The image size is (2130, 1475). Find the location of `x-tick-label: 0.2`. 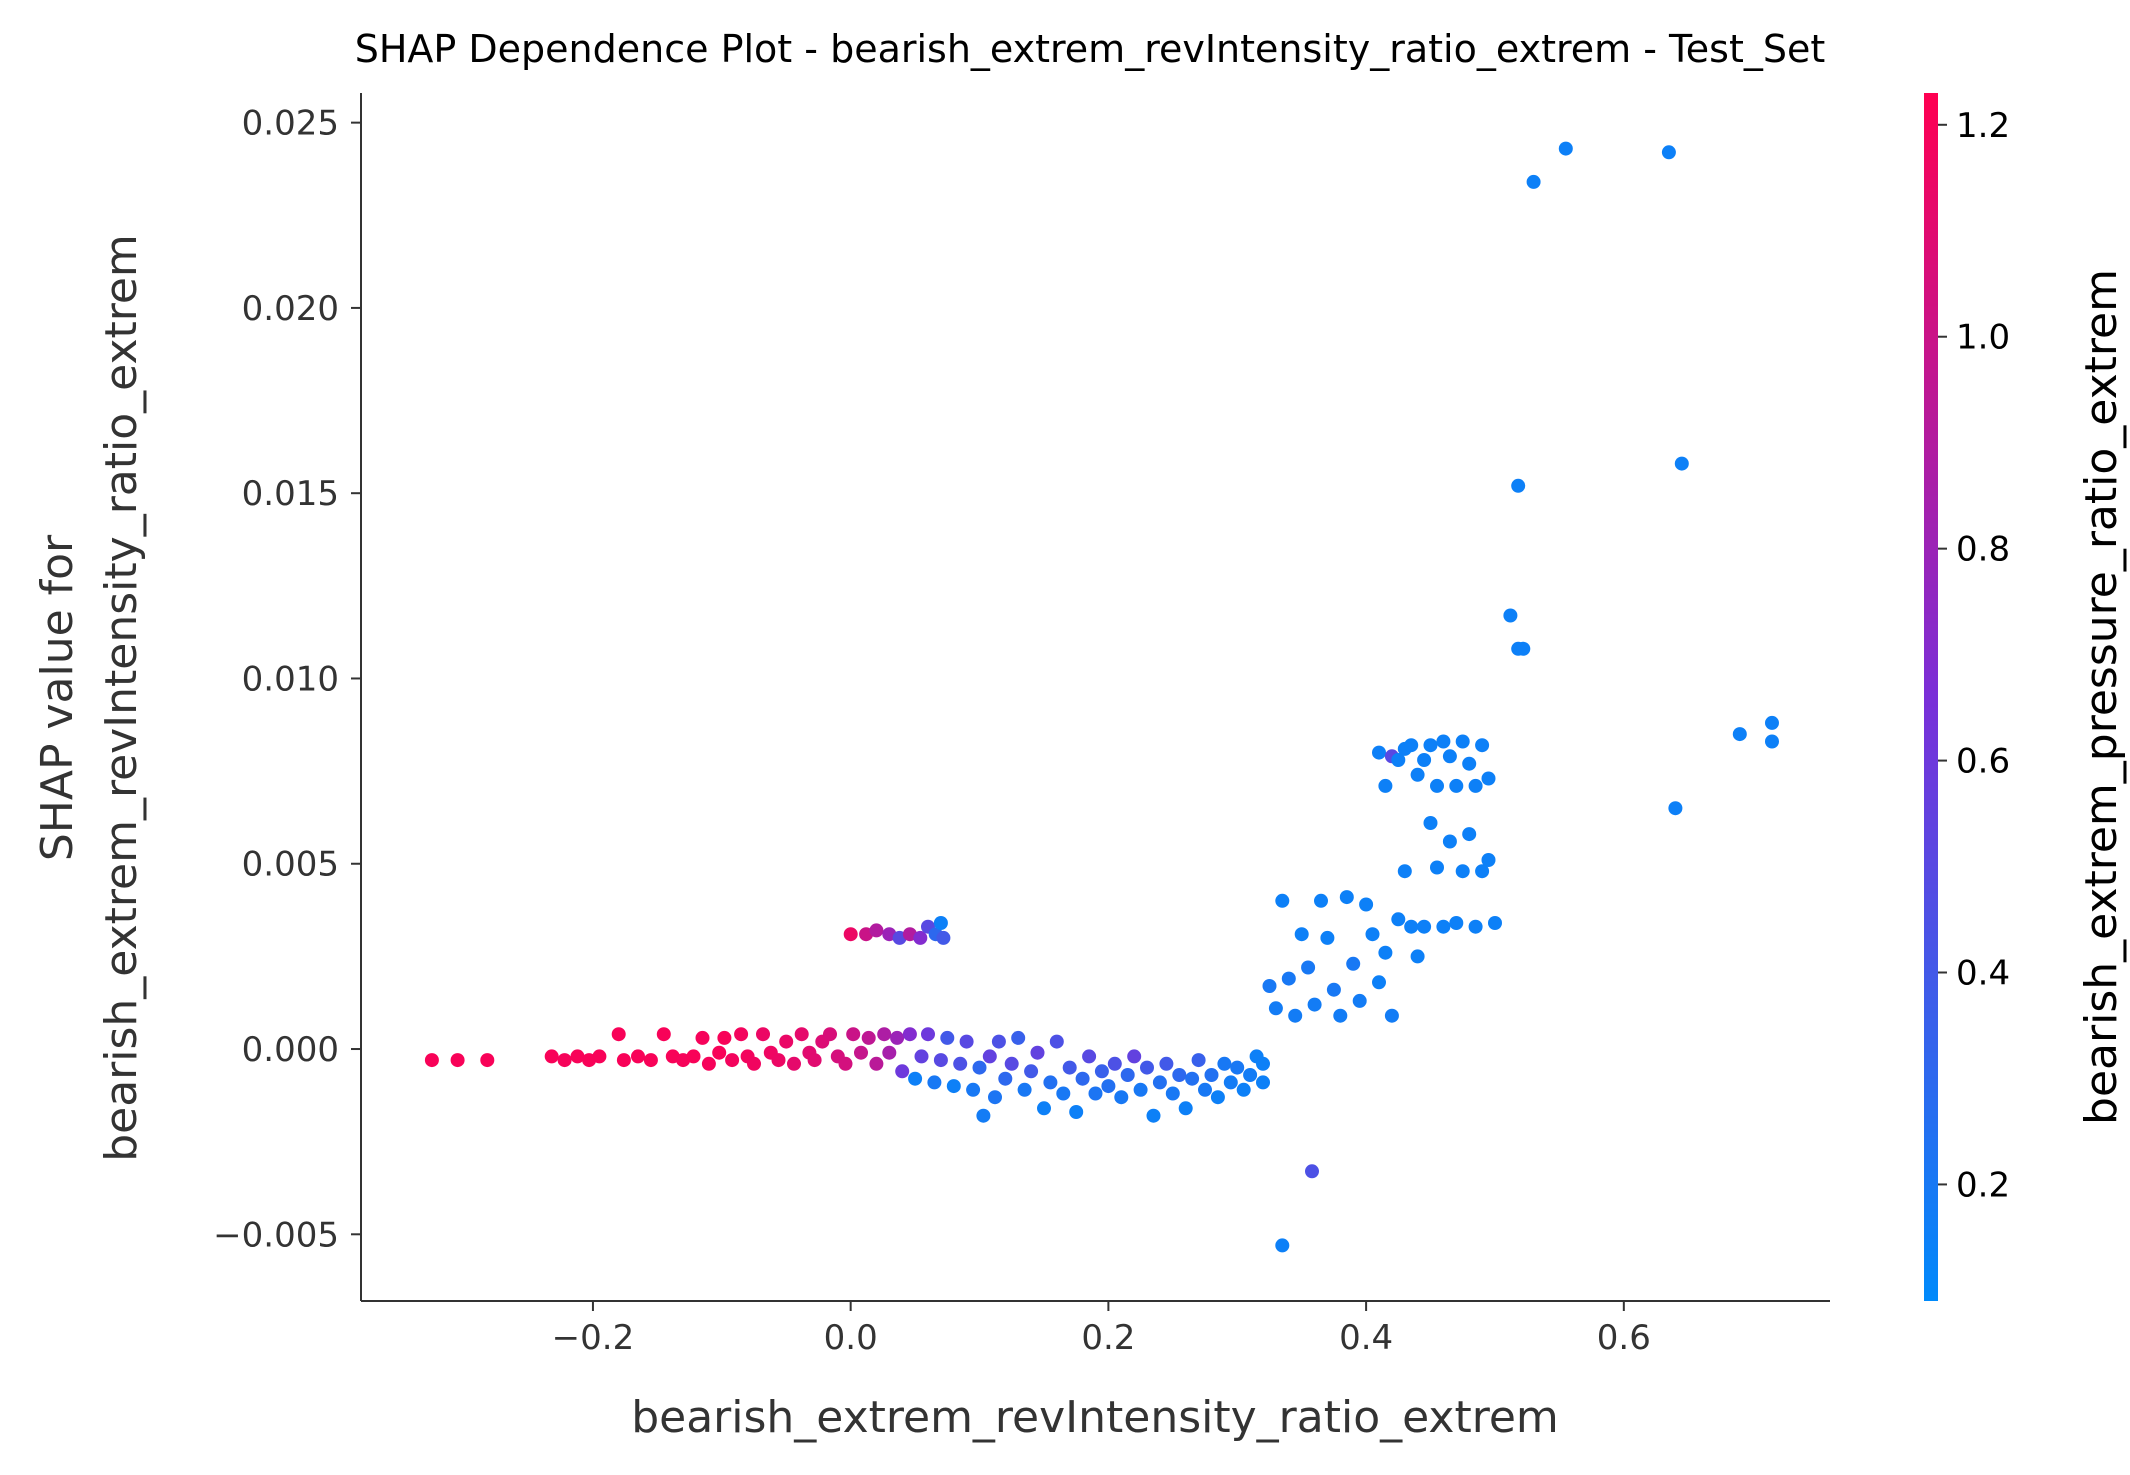

x-tick-label: 0.2 is located at coordinates (1108, 1338).